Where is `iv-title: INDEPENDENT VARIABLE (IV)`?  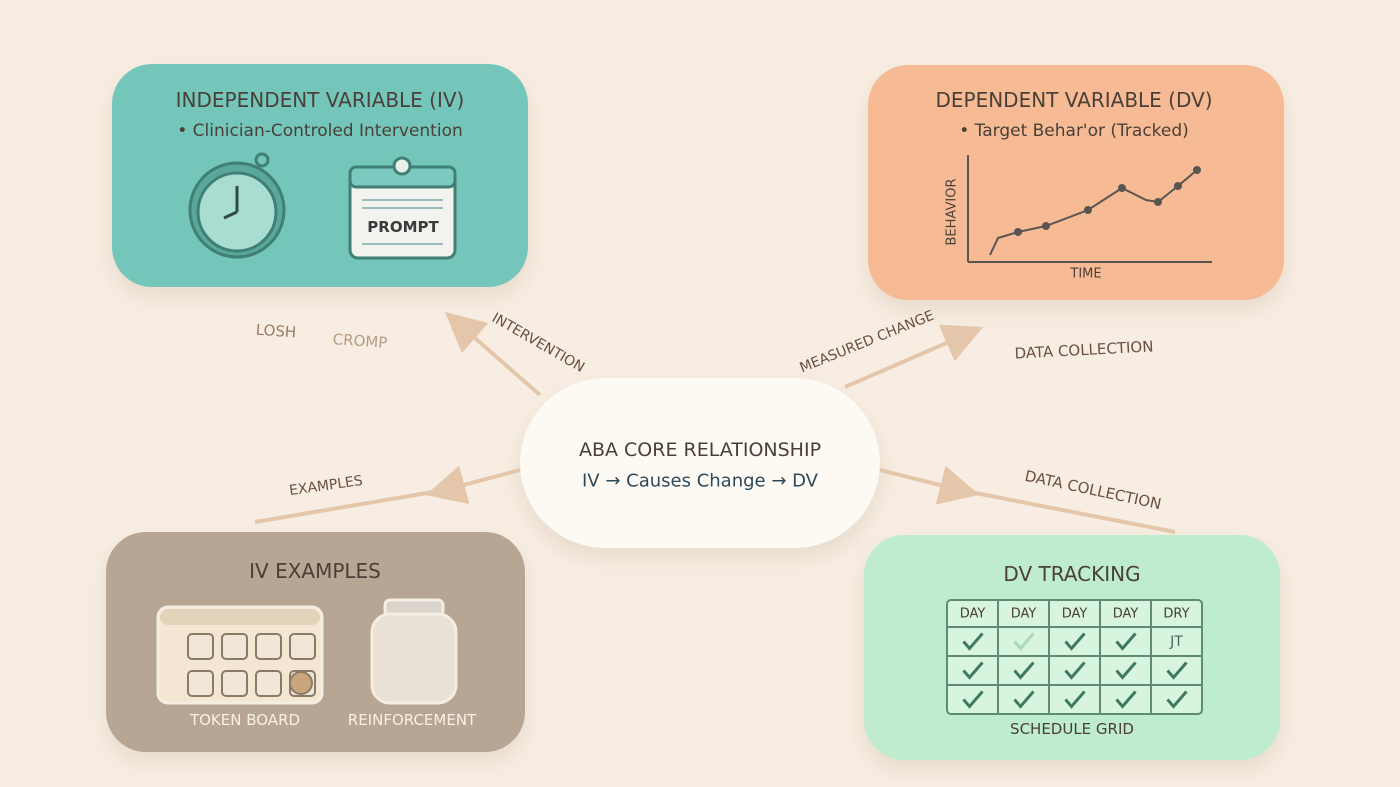
iv-title: INDEPENDENT VARIABLE (IV) is located at coordinates (320, 100).